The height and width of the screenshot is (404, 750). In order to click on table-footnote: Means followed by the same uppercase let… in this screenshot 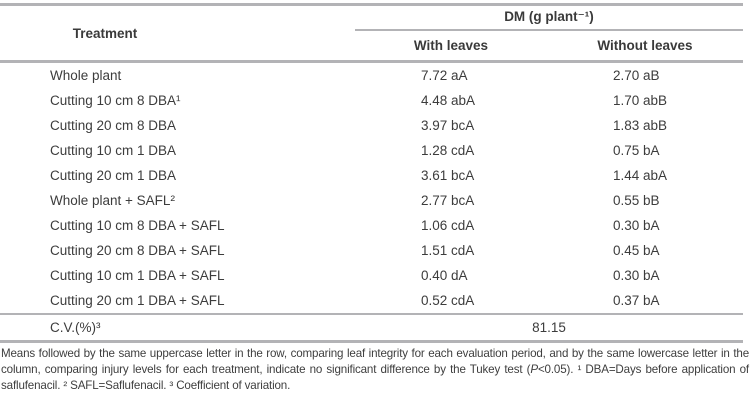, I will do `click(375, 370)`.